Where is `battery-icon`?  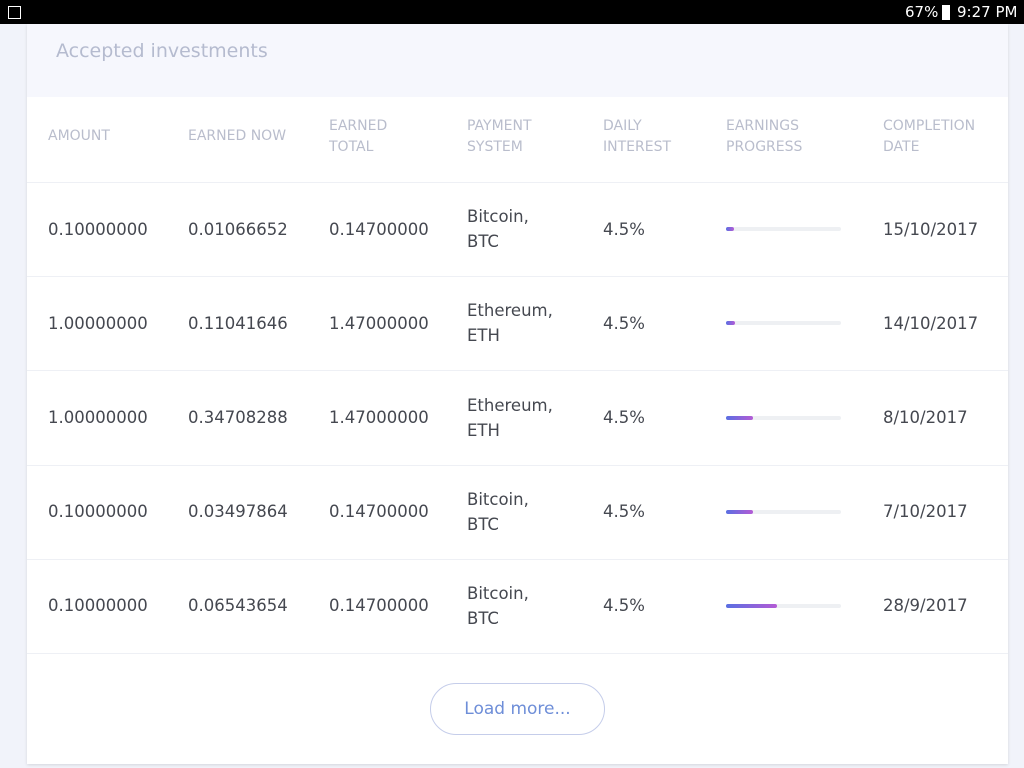 battery-icon is located at coordinates (946, 12).